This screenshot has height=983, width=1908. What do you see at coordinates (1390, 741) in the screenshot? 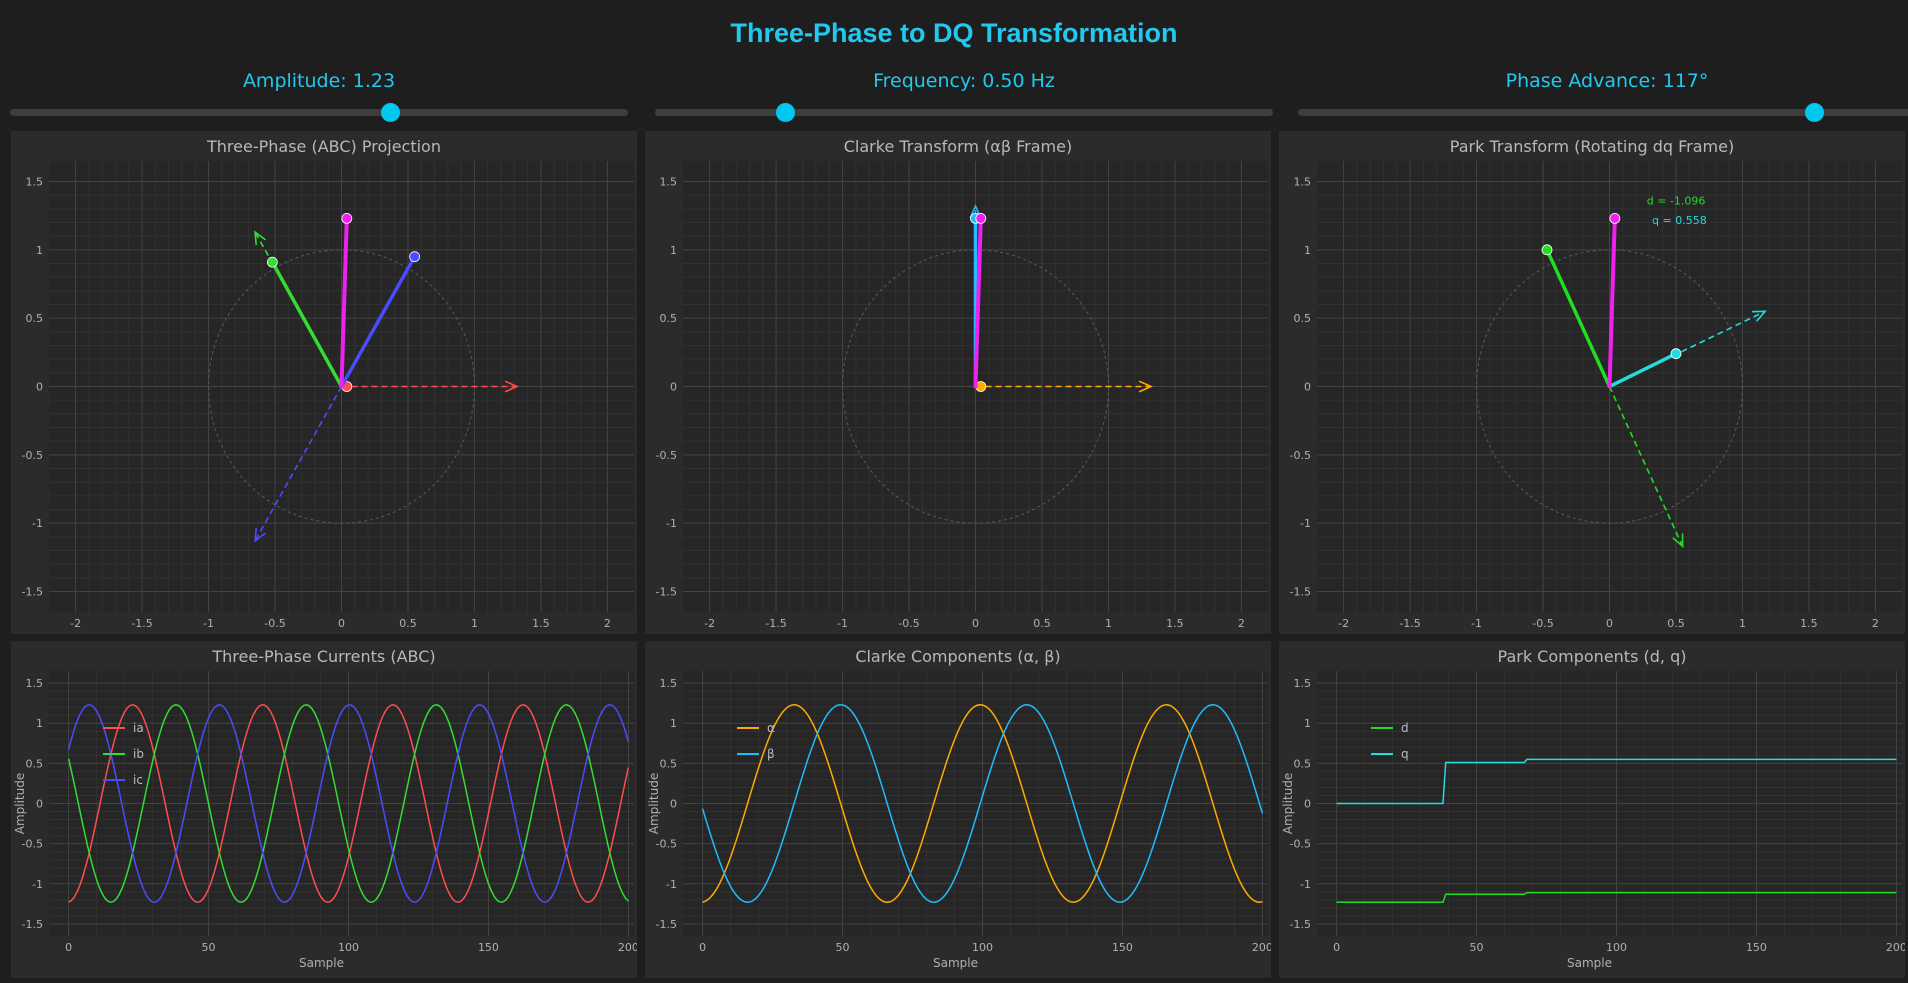
I see `legend: dq` at bounding box center [1390, 741].